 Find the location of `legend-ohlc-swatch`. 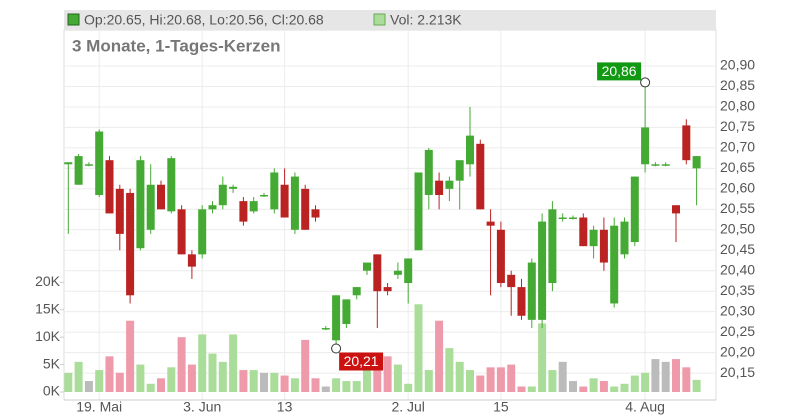

legend-ohlc-swatch is located at coordinates (73, 19).